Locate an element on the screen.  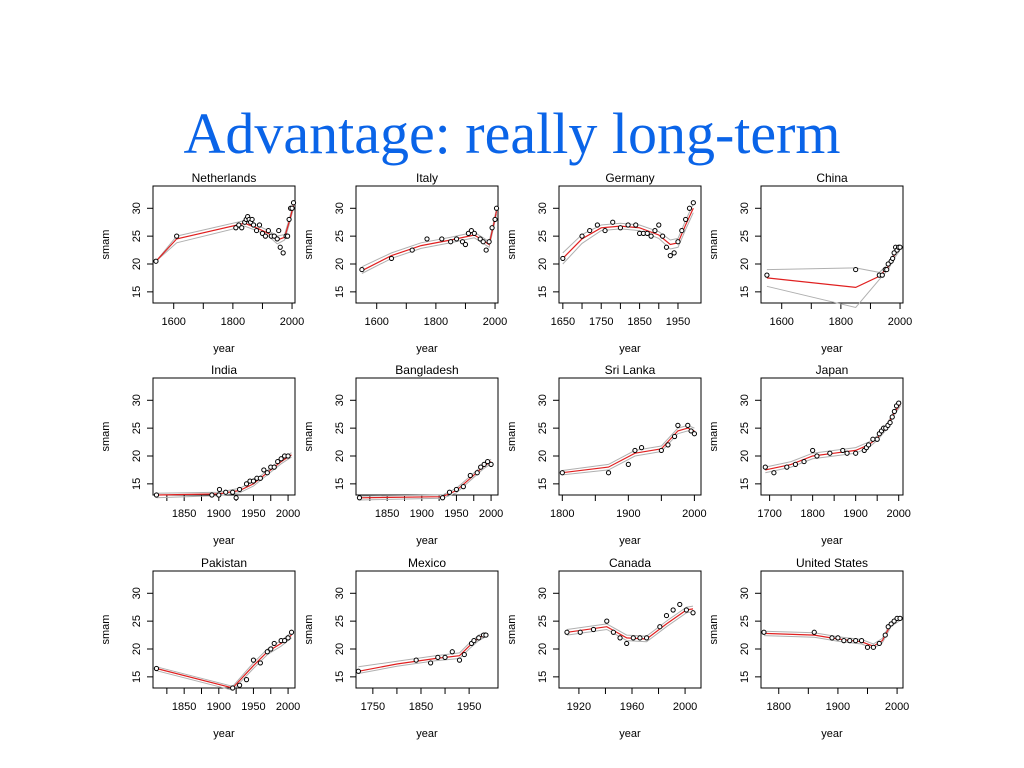
panel-india: India 15 20 25 30 smam 1850 1900 1950 2000 year is located at coordinates (200, 455).